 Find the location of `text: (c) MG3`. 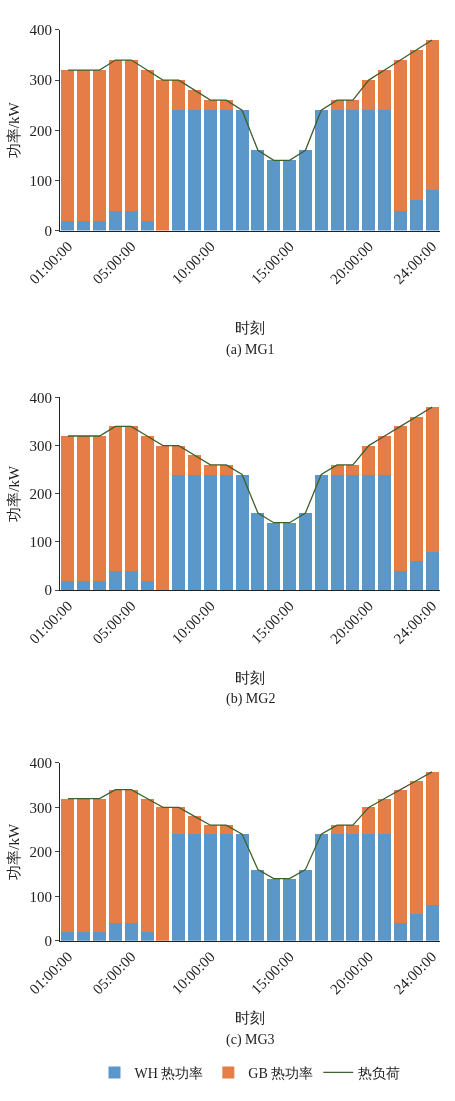

text: (c) MG3 is located at coordinates (250, 1040).